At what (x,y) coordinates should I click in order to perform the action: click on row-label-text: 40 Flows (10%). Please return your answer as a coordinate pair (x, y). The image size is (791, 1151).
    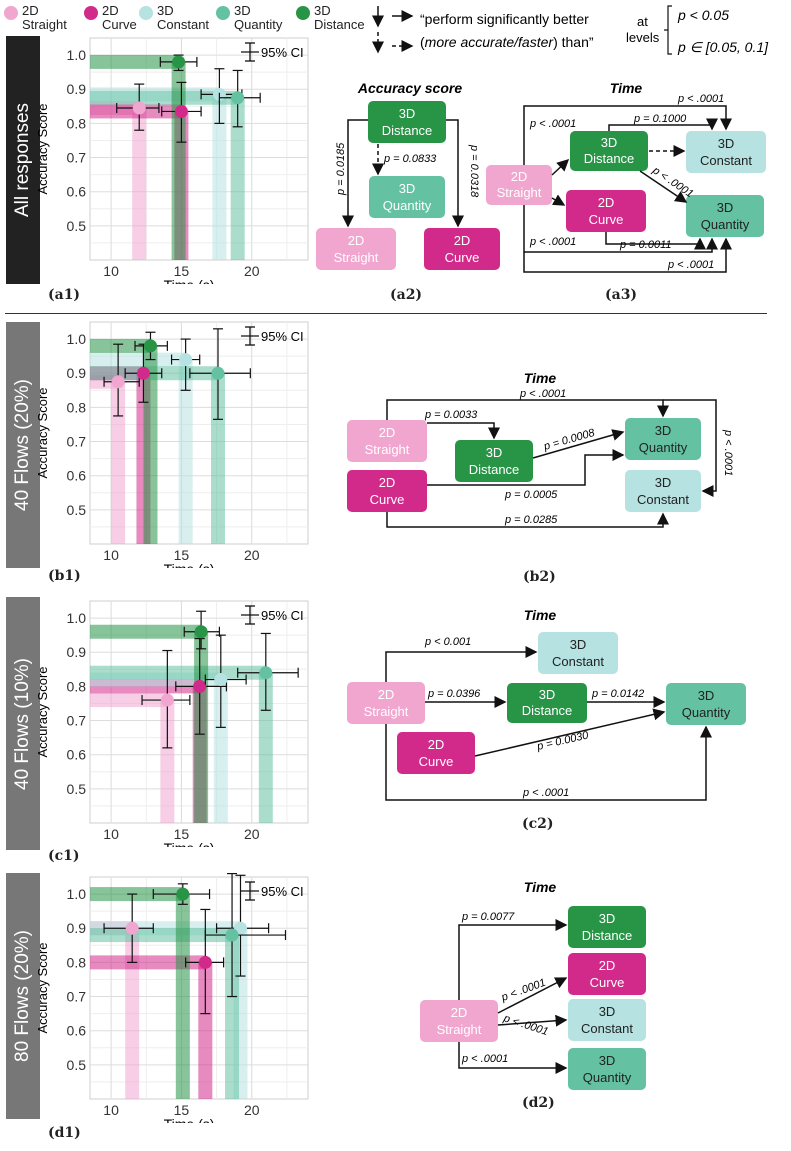
    Looking at the image, I should click on (22, 723).